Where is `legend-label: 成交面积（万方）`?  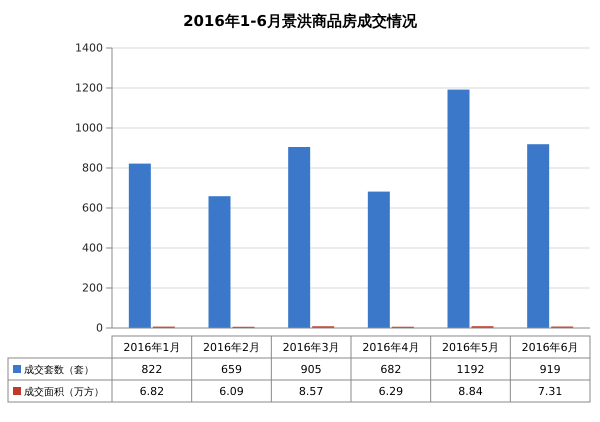
legend-label: 成交面积（万方） is located at coordinates (64, 392).